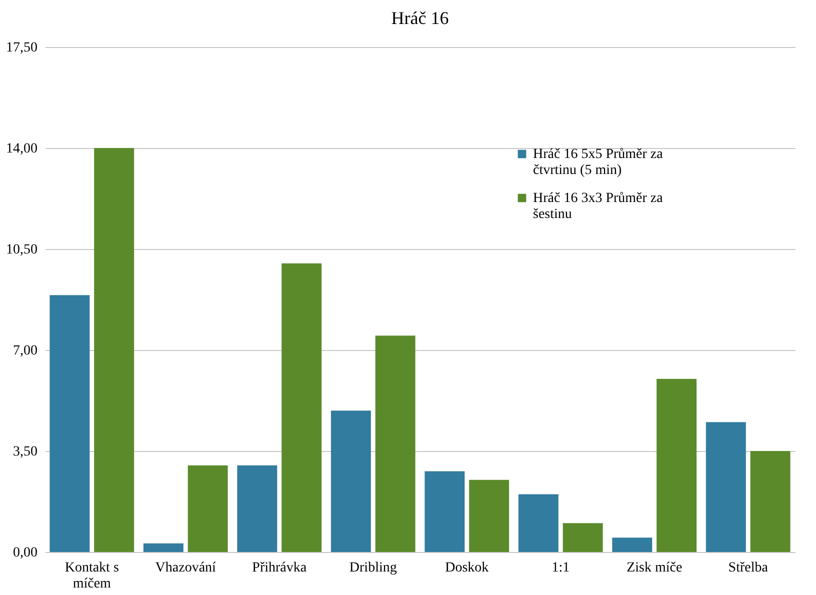  I want to click on chart-title: Hráč 16, so click(420, 18).